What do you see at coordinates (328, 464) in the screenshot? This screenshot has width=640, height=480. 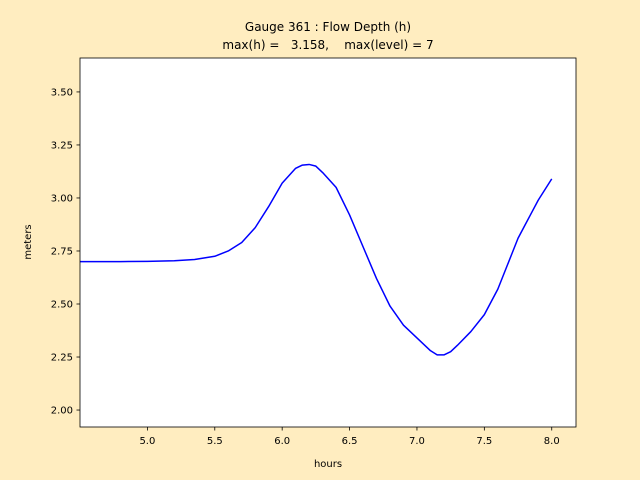 I see `x-axis-label: hours` at bounding box center [328, 464].